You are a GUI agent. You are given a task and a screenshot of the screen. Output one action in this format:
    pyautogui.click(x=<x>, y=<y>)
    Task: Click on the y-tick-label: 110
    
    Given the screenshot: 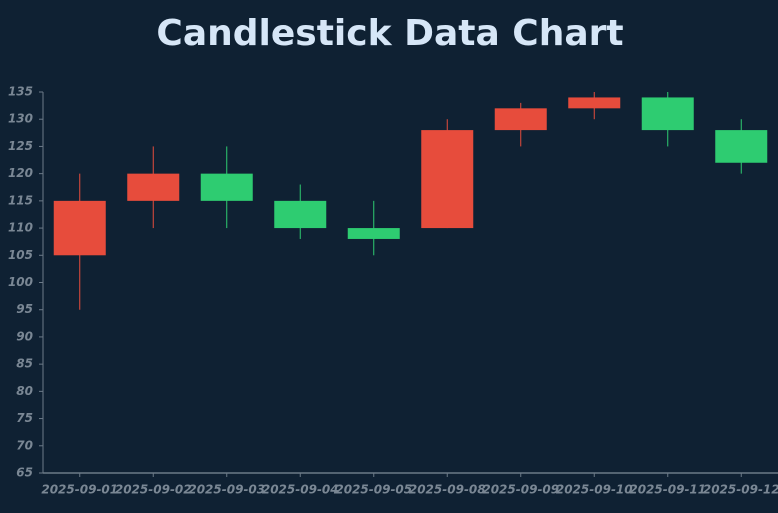 What is the action you would take?
    pyautogui.click(x=20, y=228)
    